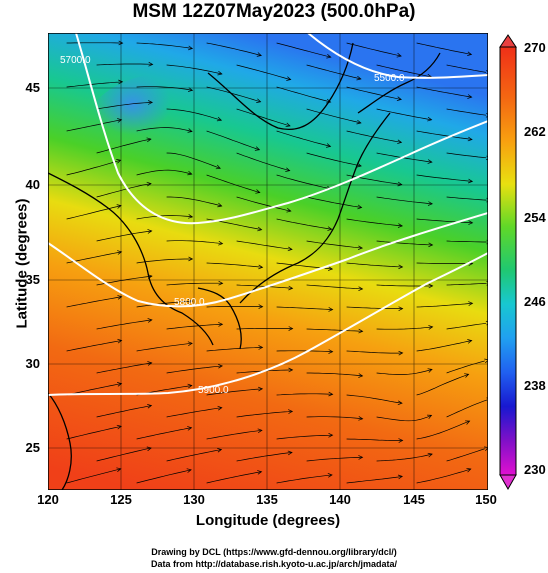 The width and height of the screenshot is (548, 573). Describe the element at coordinates (535, 217) in the screenshot. I see `colorbar-tick-254: 254` at that location.